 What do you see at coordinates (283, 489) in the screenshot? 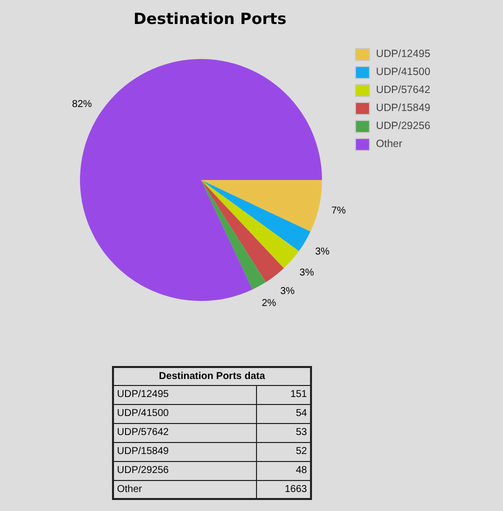
I see `data-label: 1663` at bounding box center [283, 489].